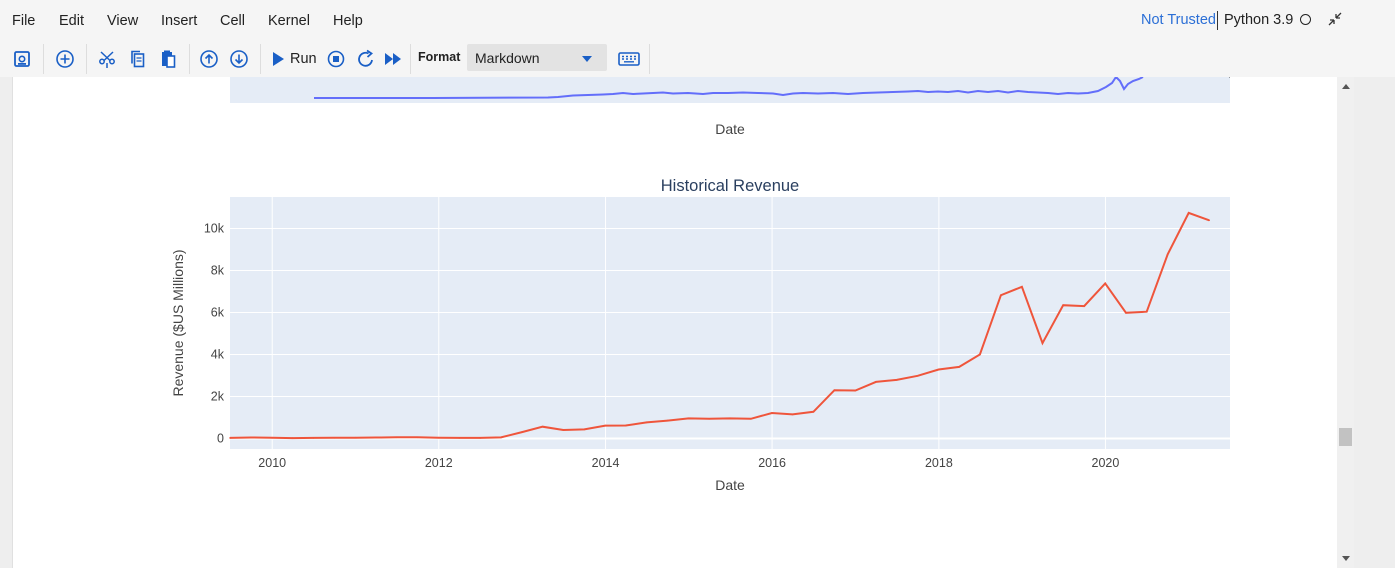 Image resolution: width=1395 pixels, height=568 pixels. Describe the element at coordinates (730, 129) in the screenshot. I see `upper-x-axis-label: Date` at that location.